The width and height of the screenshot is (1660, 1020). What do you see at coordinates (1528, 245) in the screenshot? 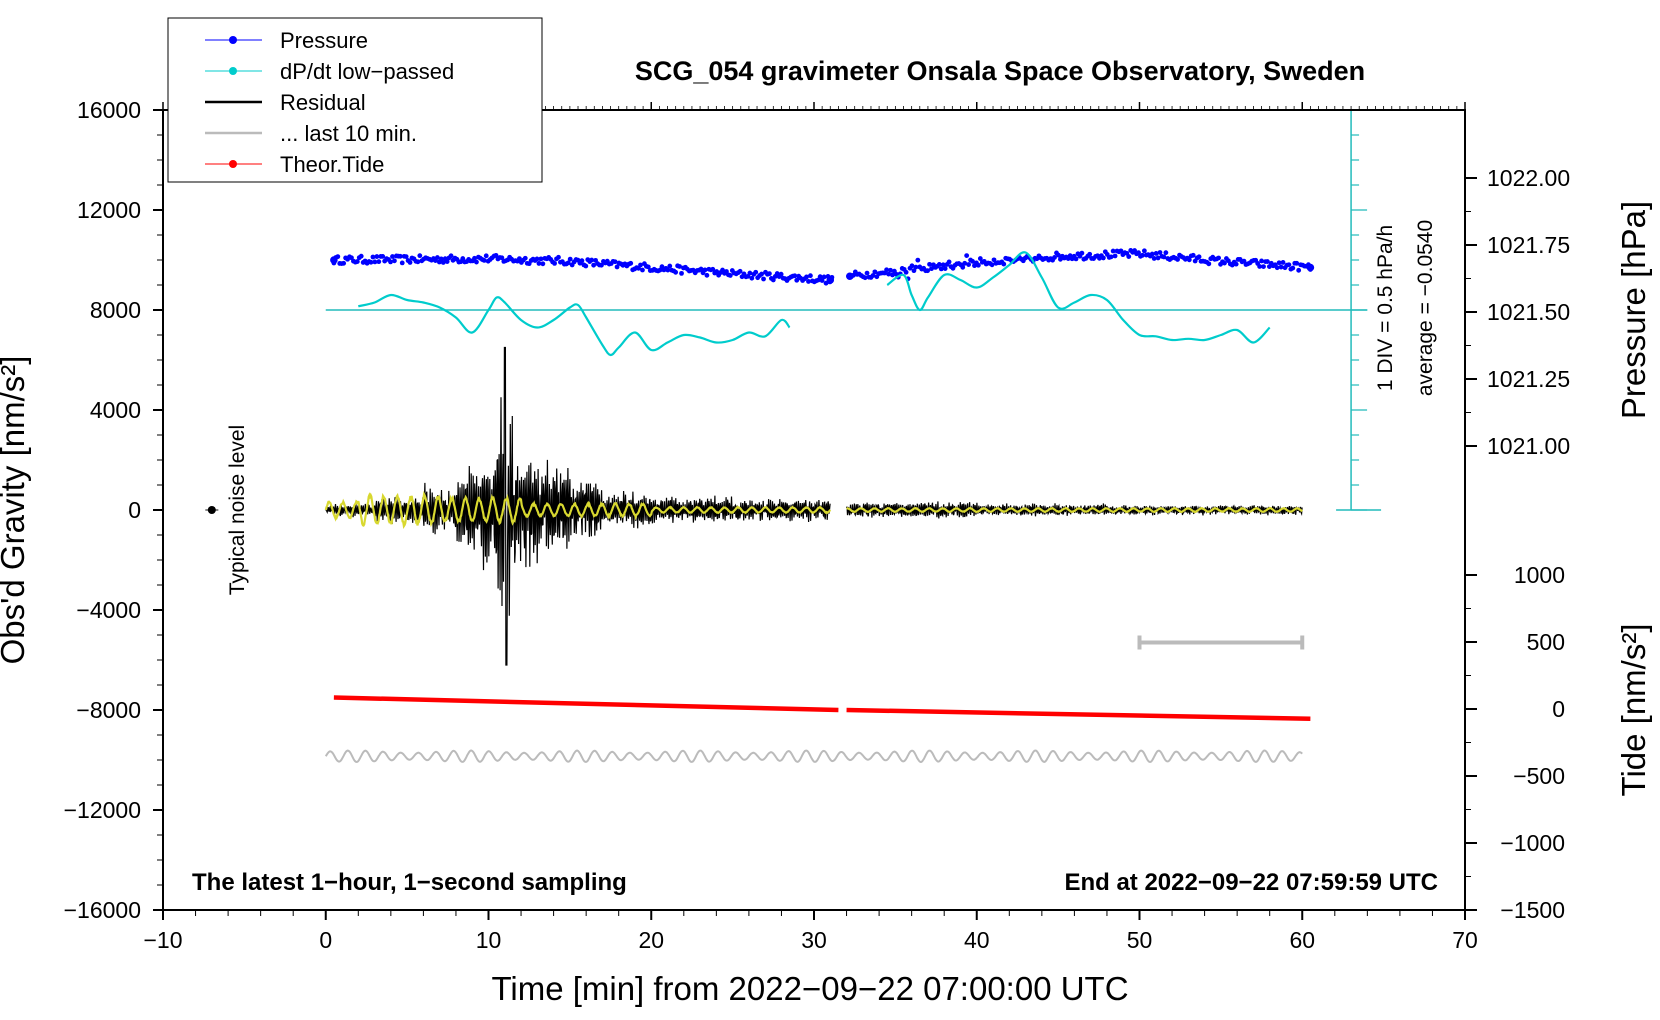
I see `pressure-tick-label: 1021.75` at bounding box center [1528, 245].